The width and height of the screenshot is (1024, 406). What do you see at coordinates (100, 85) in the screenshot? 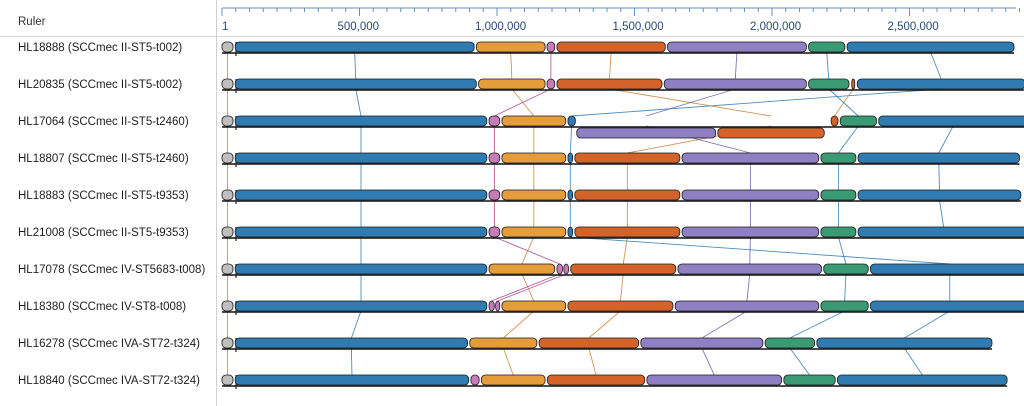
I see `genome-label: HL20835 (SCCmec II-ST5-t002)` at bounding box center [100, 85].